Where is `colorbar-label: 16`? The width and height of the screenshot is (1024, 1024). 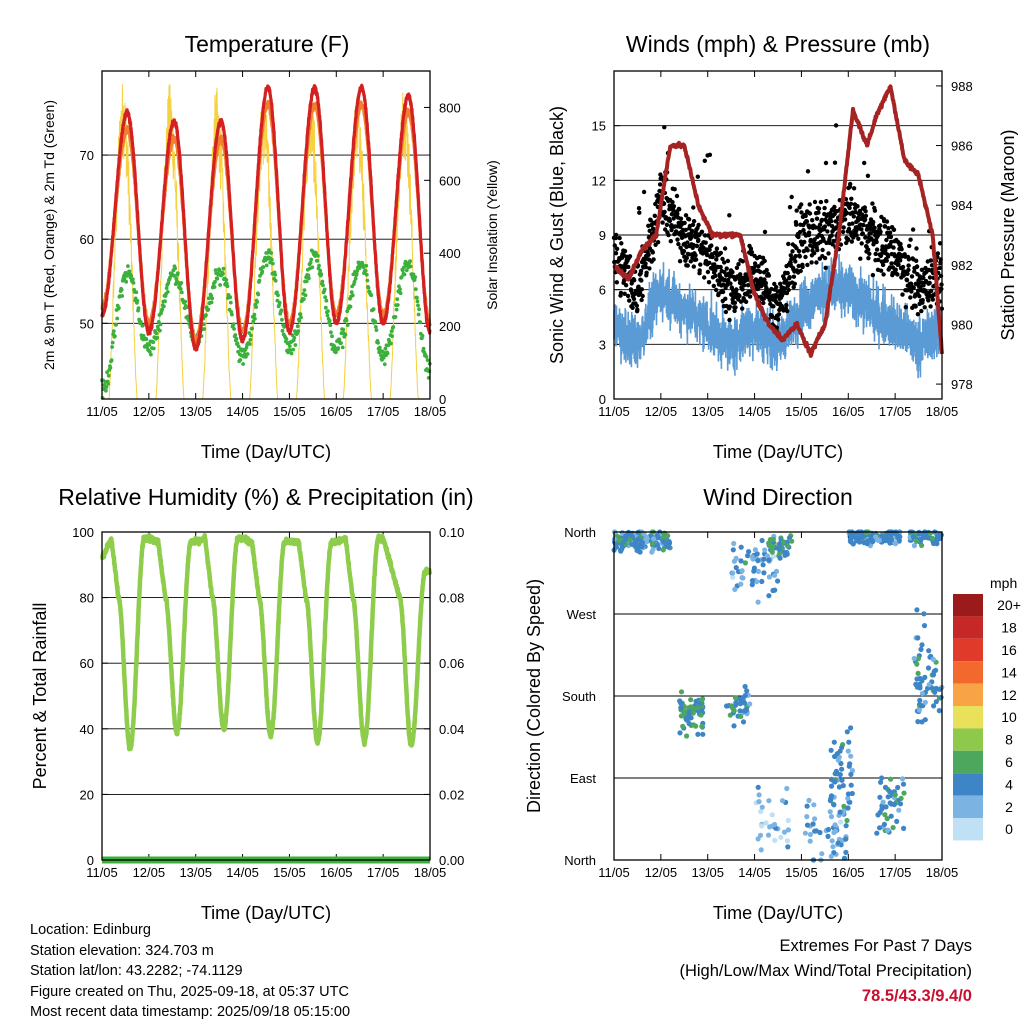
colorbar-label: 16 is located at coordinates (1009, 650).